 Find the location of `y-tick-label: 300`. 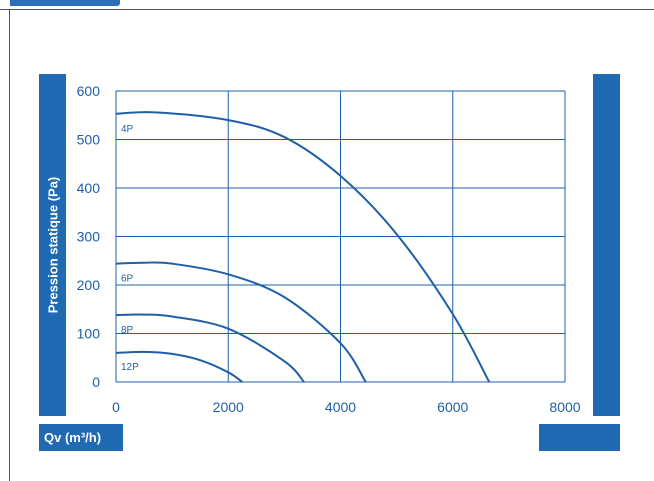

y-tick-label: 300 is located at coordinates (89, 237).